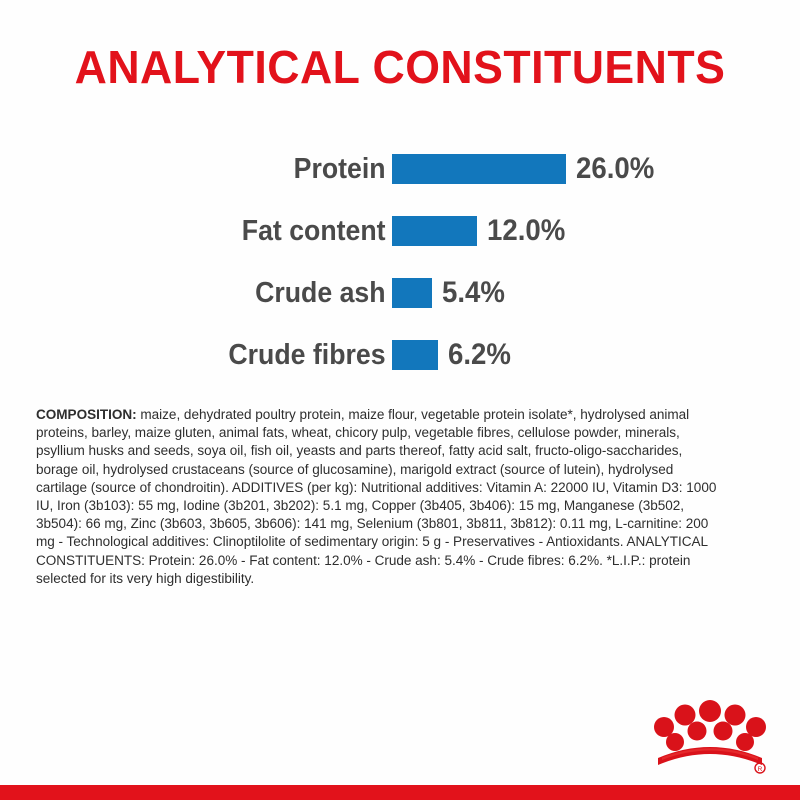 The height and width of the screenshot is (800, 800). I want to click on bar-track-crude-ash: 5.4%, so click(451, 293).